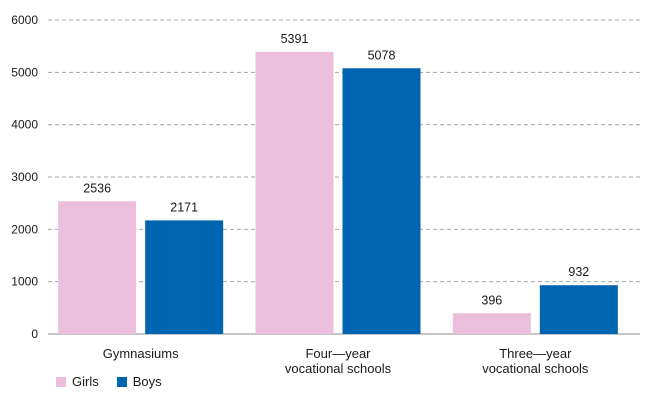  I want to click on value-label: 2171, so click(184, 207).